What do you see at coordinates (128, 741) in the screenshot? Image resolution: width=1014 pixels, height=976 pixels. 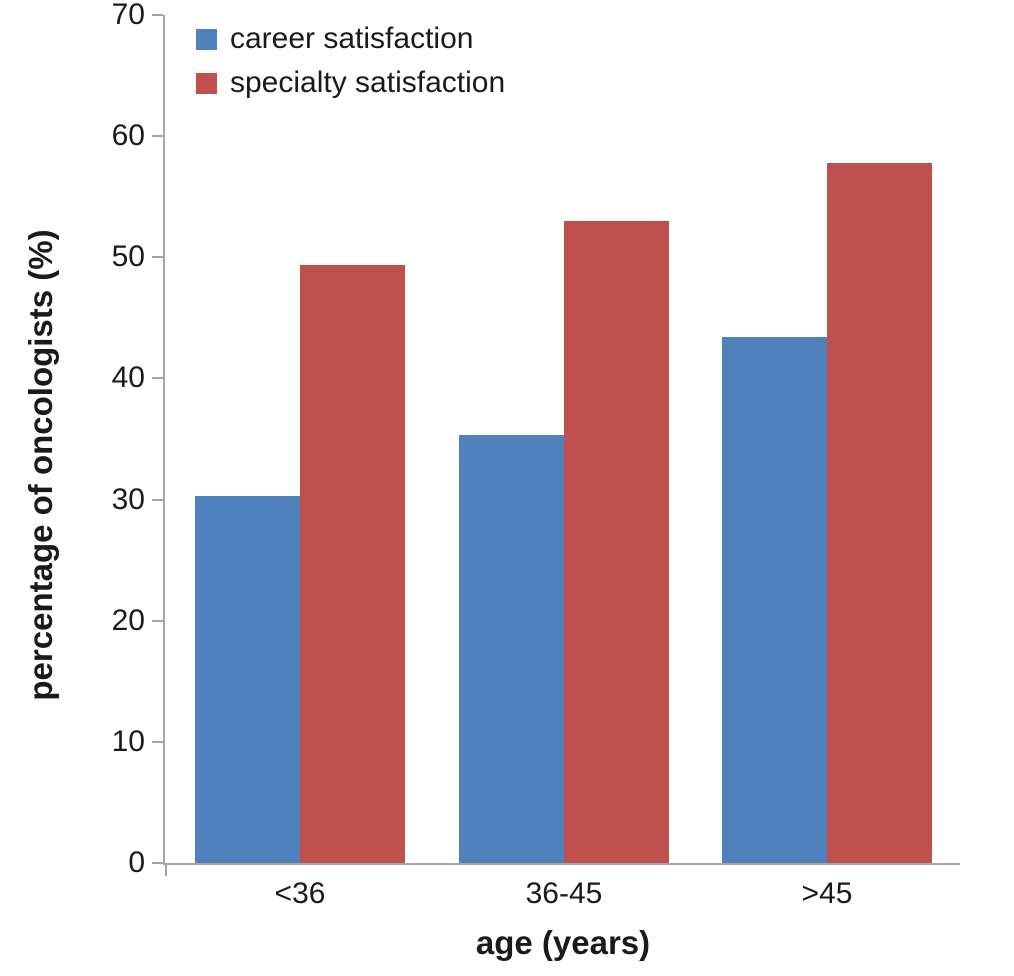 I see `y-tick-label-10: 10` at bounding box center [128, 741].